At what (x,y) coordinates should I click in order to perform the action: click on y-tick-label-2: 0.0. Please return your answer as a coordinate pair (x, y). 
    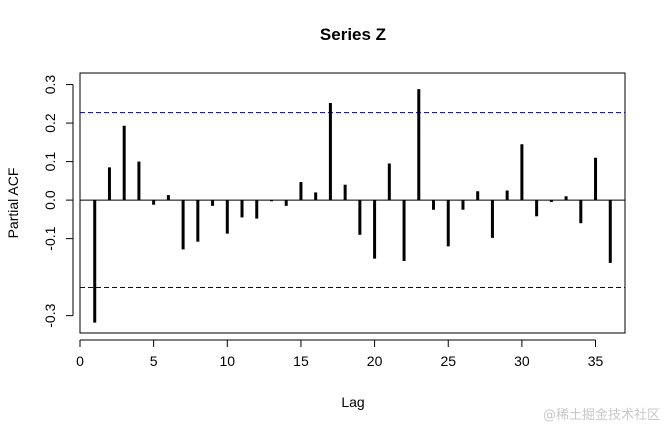
    Looking at the image, I should click on (50, 200).